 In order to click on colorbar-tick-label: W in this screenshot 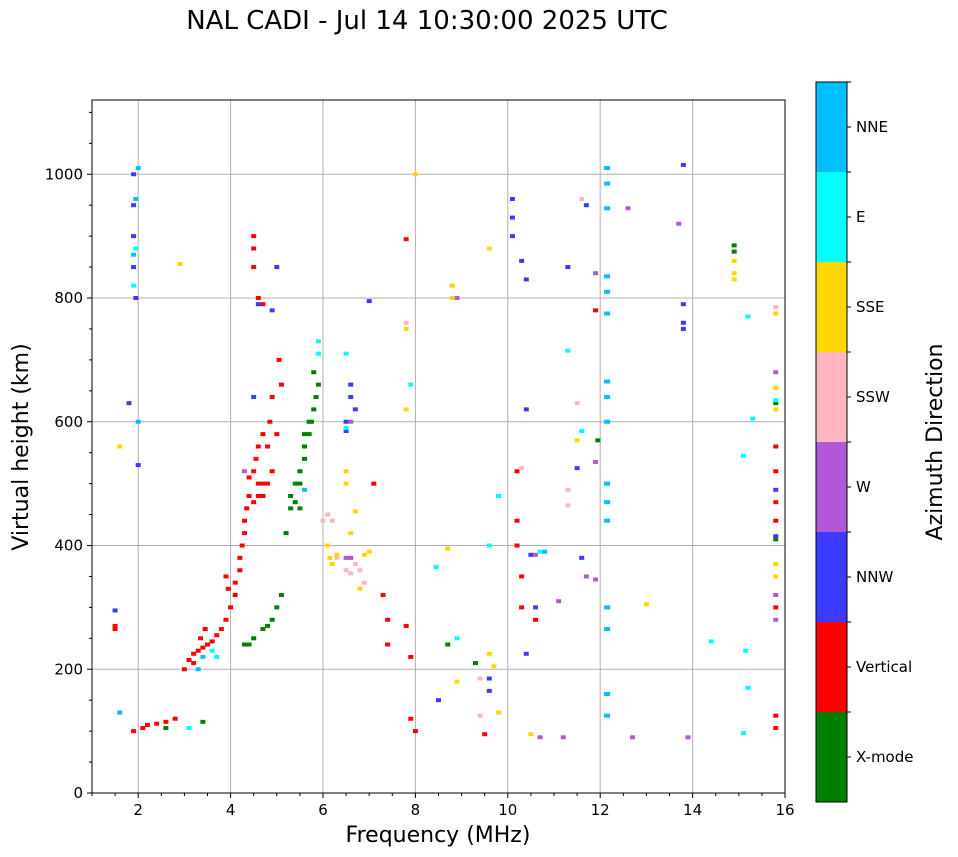, I will do `click(863, 487)`.